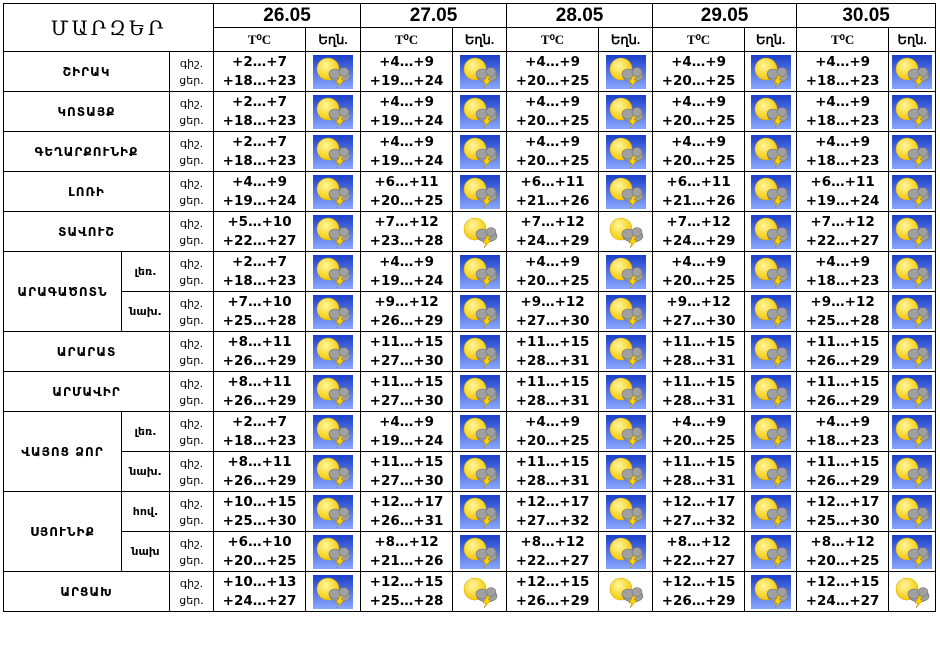 The width and height of the screenshot is (940, 649). What do you see at coordinates (407, 551) in the screenshot?
I see `temperature-cell: +8…+12 +21…+26` at bounding box center [407, 551].